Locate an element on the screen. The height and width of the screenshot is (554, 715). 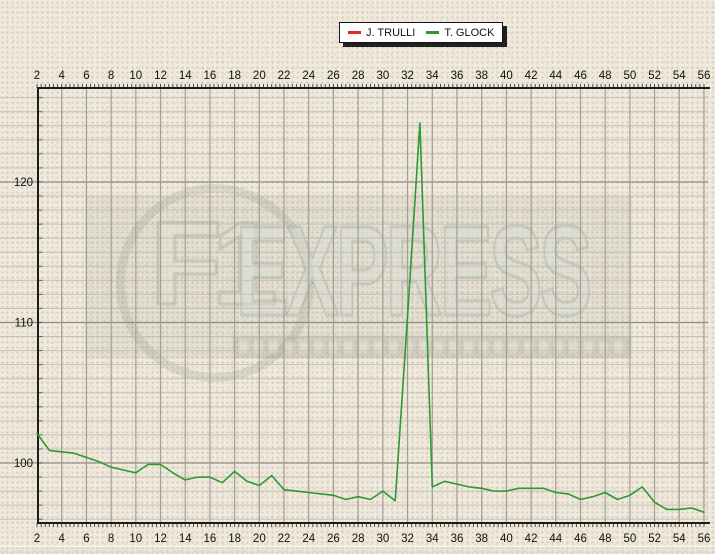
x-tick-label-bottom: 8 is located at coordinates (111, 539).